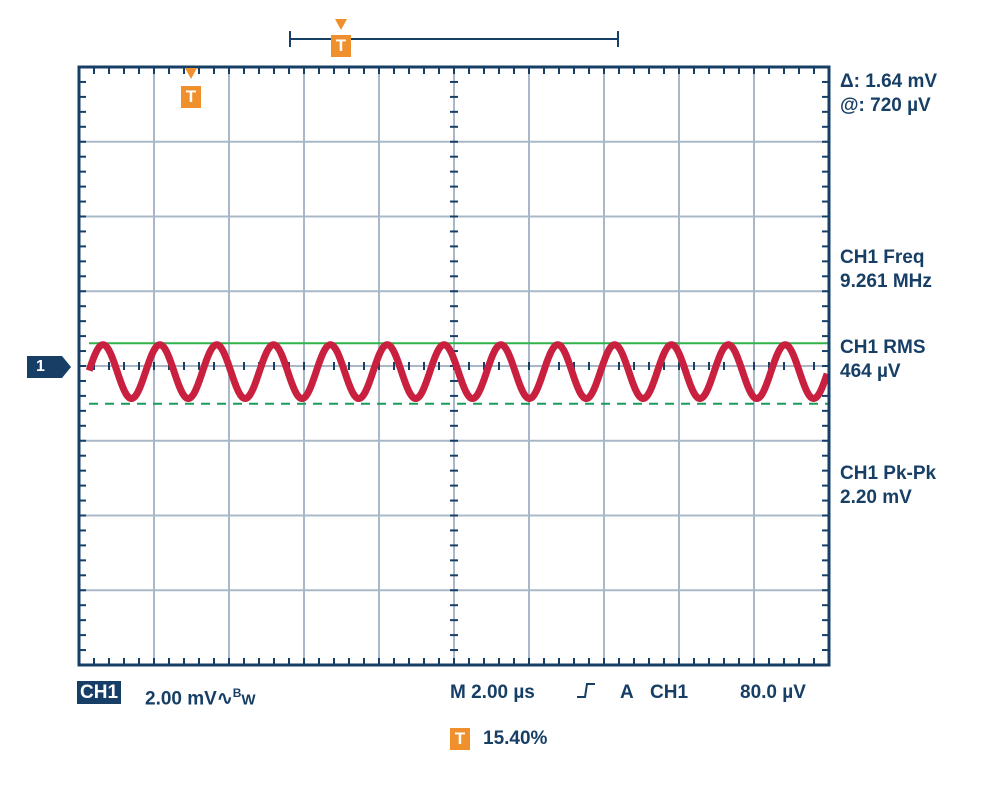 Image resolution: width=1005 pixels, height=789 pixels. I want to click on measurement-freq-label: CH1 Freq, so click(882, 257).